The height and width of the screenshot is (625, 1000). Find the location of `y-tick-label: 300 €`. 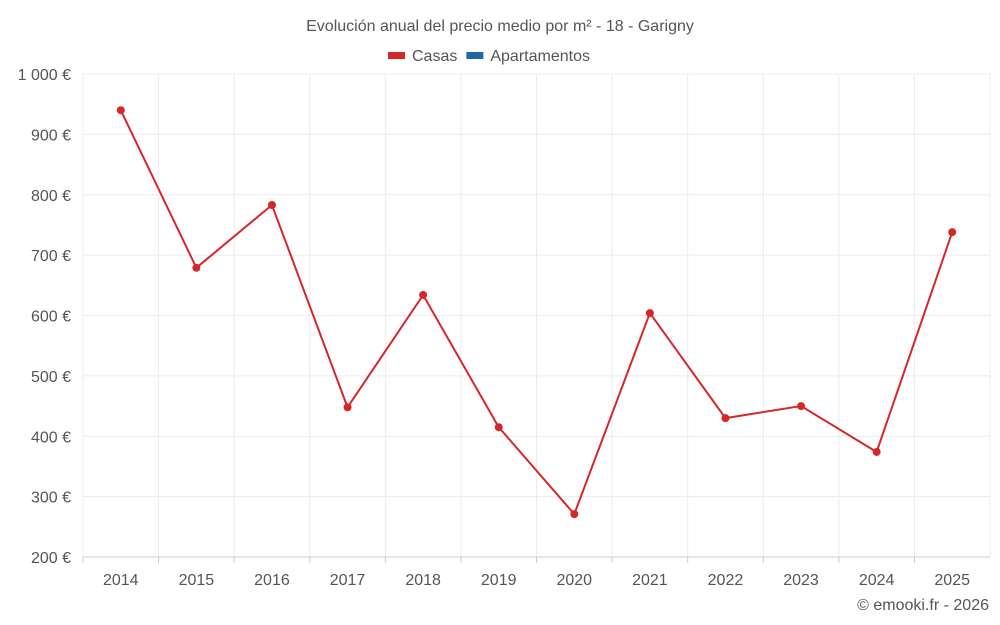

y-tick-label: 300 € is located at coordinates (51, 498).